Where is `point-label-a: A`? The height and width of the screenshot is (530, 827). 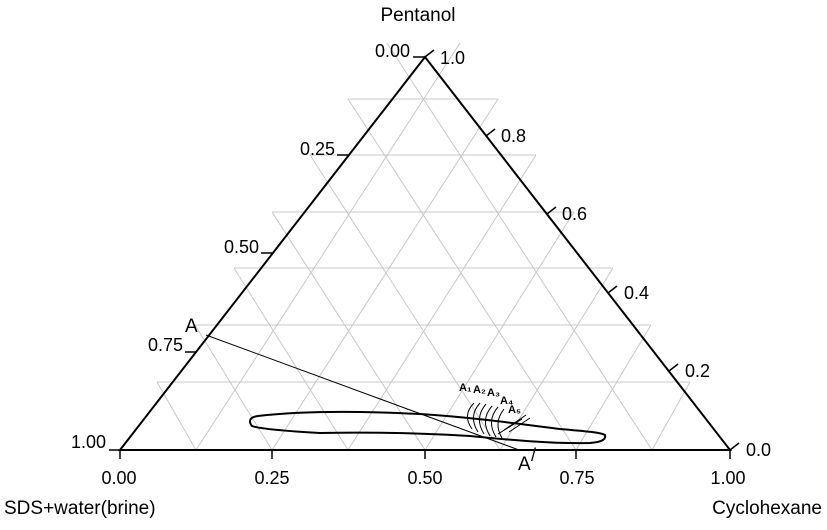
point-label-a: A is located at coordinates (191, 326).